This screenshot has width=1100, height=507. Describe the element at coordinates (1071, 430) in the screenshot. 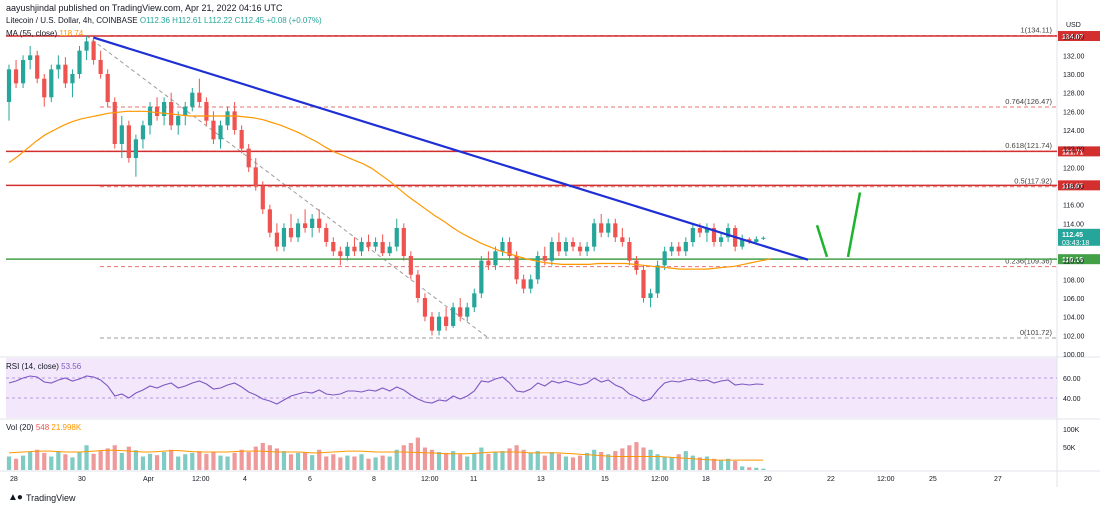

I see `volume-tick-label: 100K` at that location.